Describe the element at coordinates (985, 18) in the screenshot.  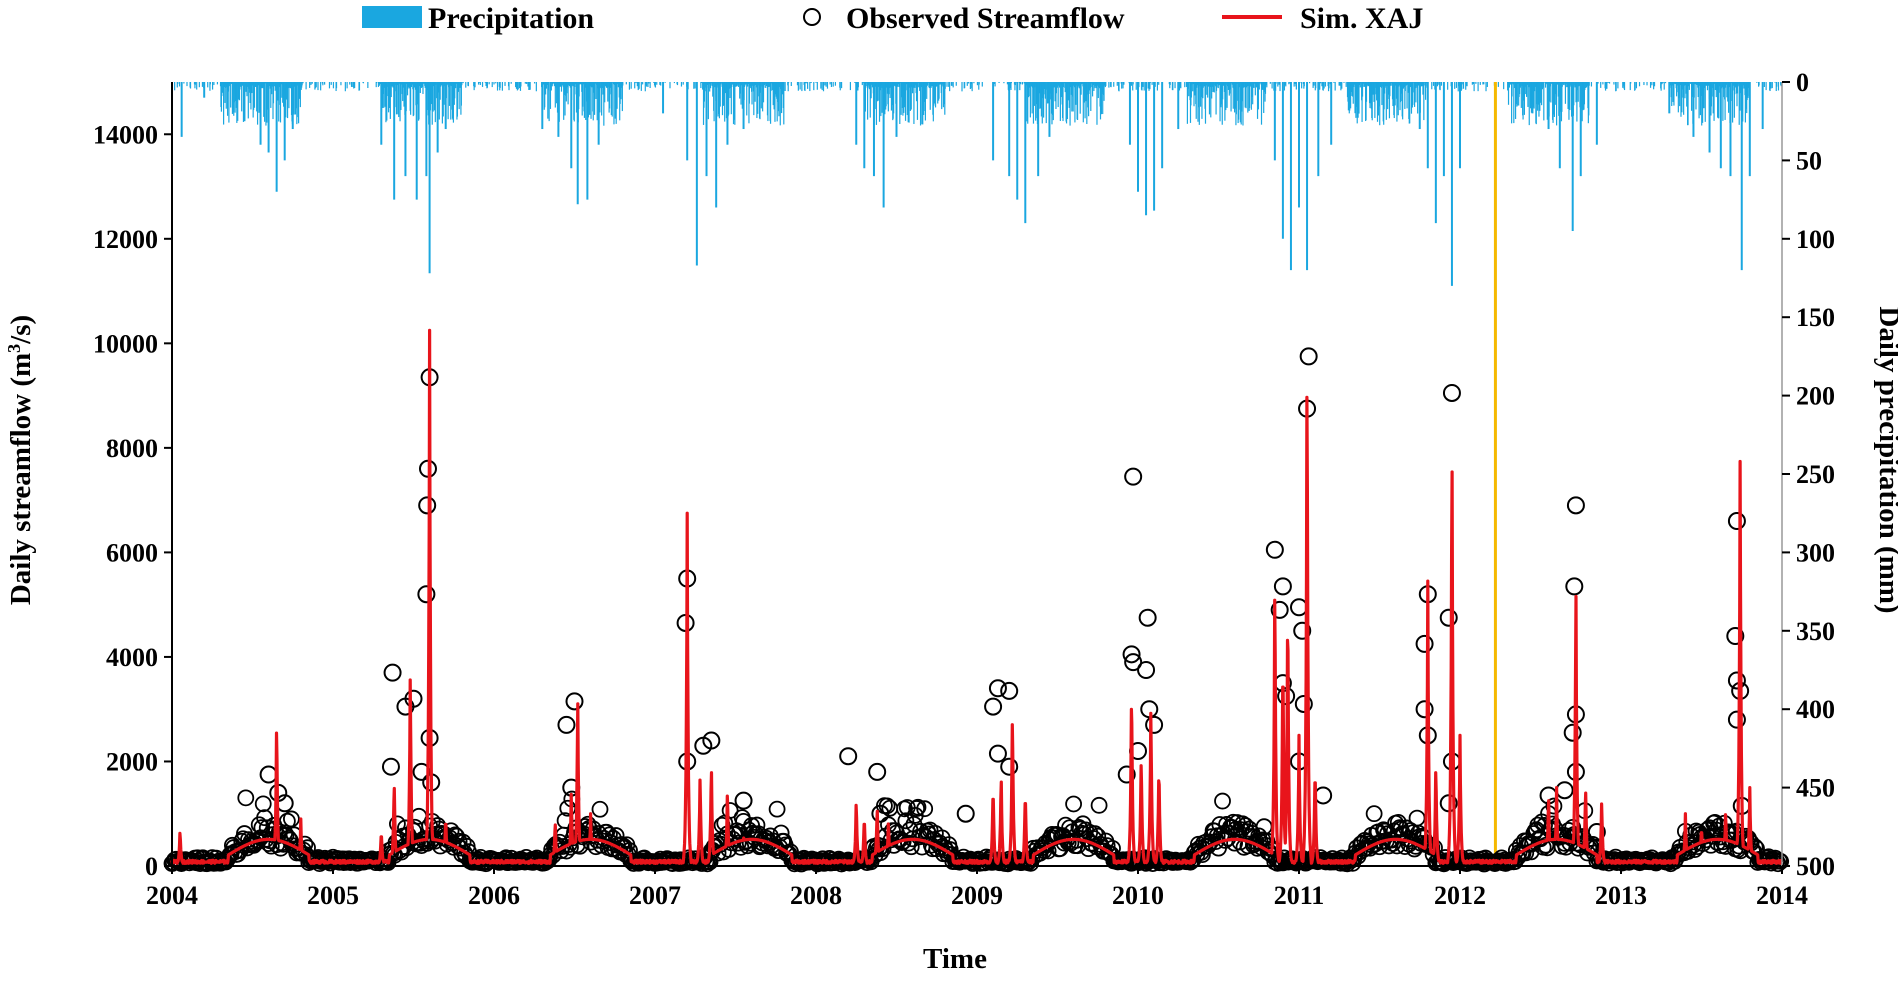
I see `legend-observed-label: Observed Streamflow` at that location.